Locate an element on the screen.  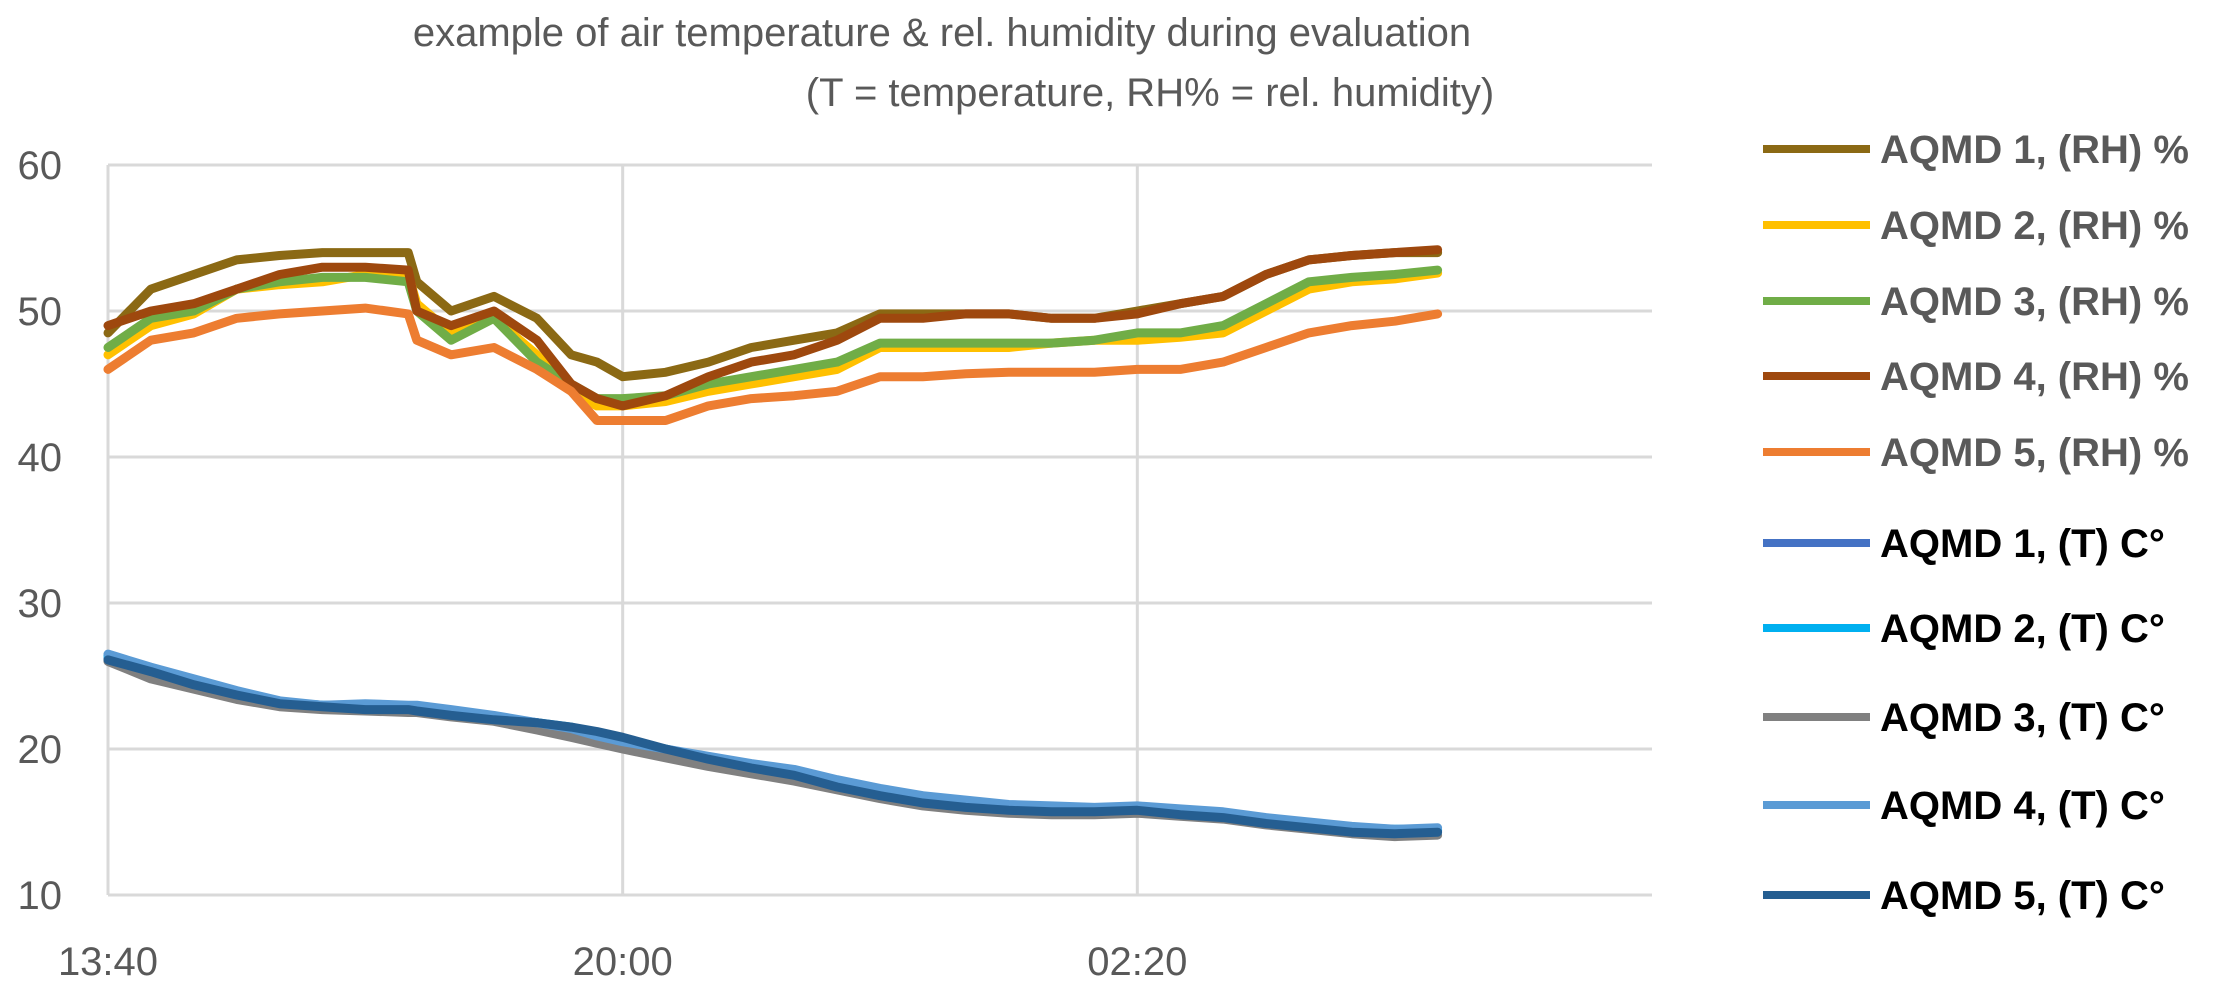
y-tick-label: 20 is located at coordinates (40, 750).